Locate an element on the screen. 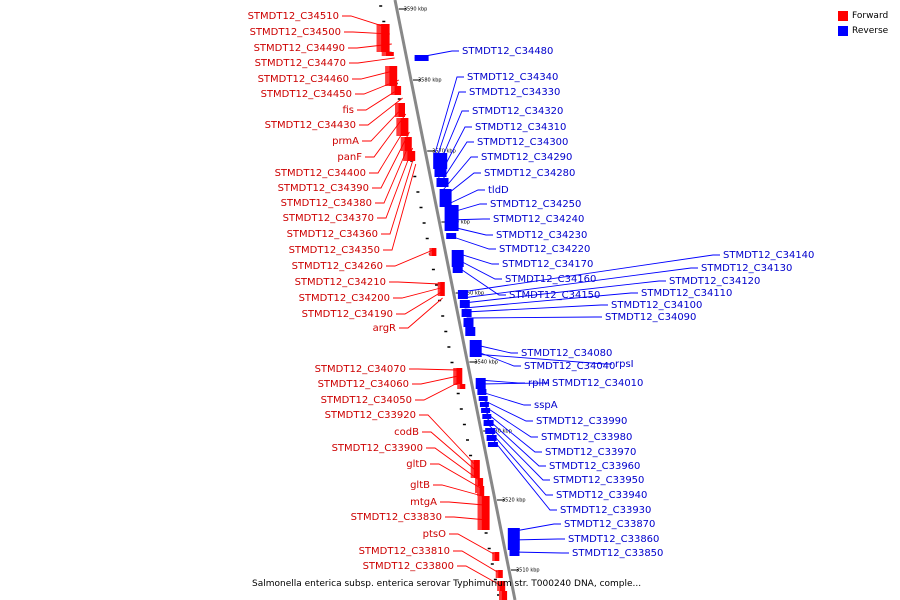  reverse-gene-label: STMDT12_C34090 is located at coordinates (650, 317).